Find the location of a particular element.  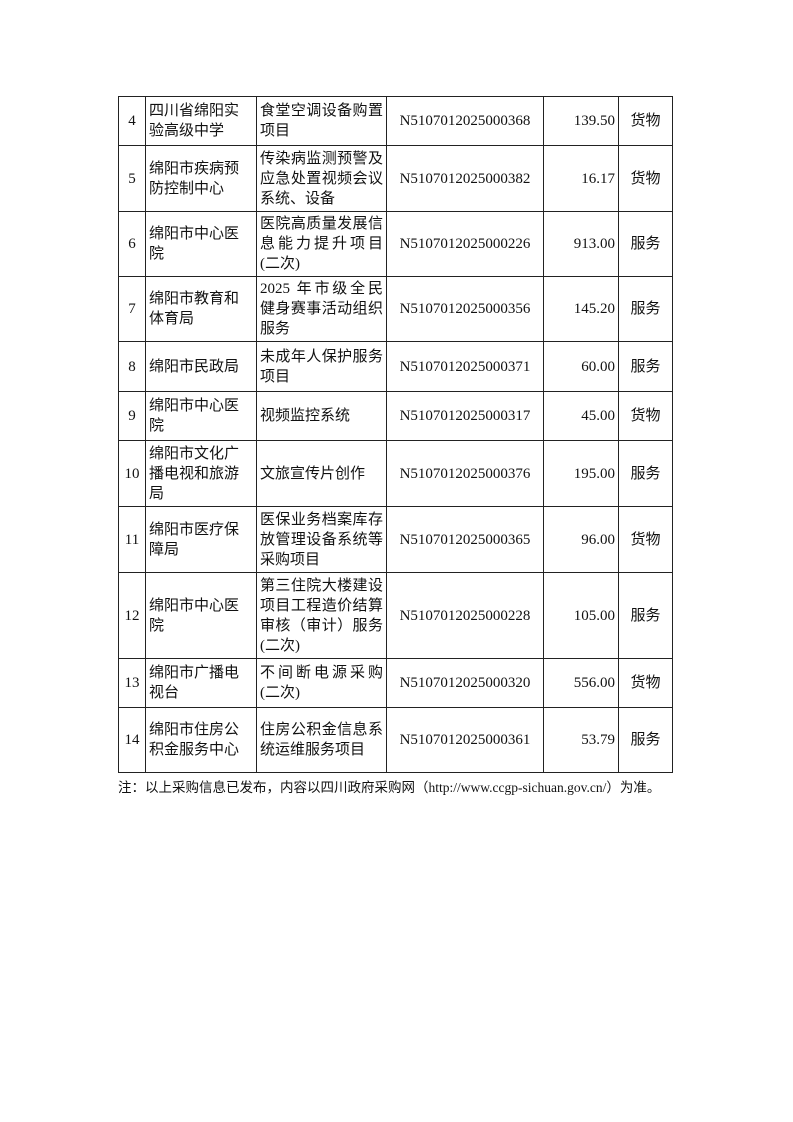

cell-no: 6 is located at coordinates (132, 244).